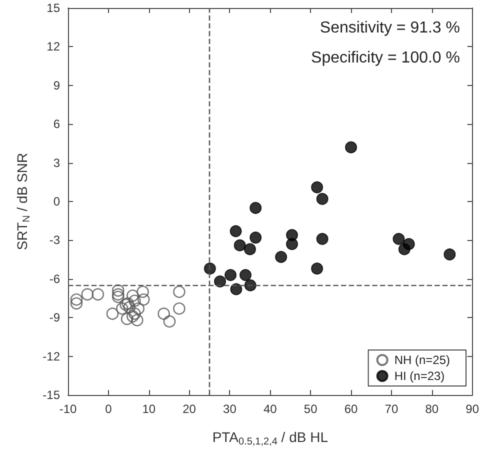 This screenshot has width=482, height=452. Describe the element at coordinates (51, 356) in the screenshot. I see `y-tick-label: -12` at that location.